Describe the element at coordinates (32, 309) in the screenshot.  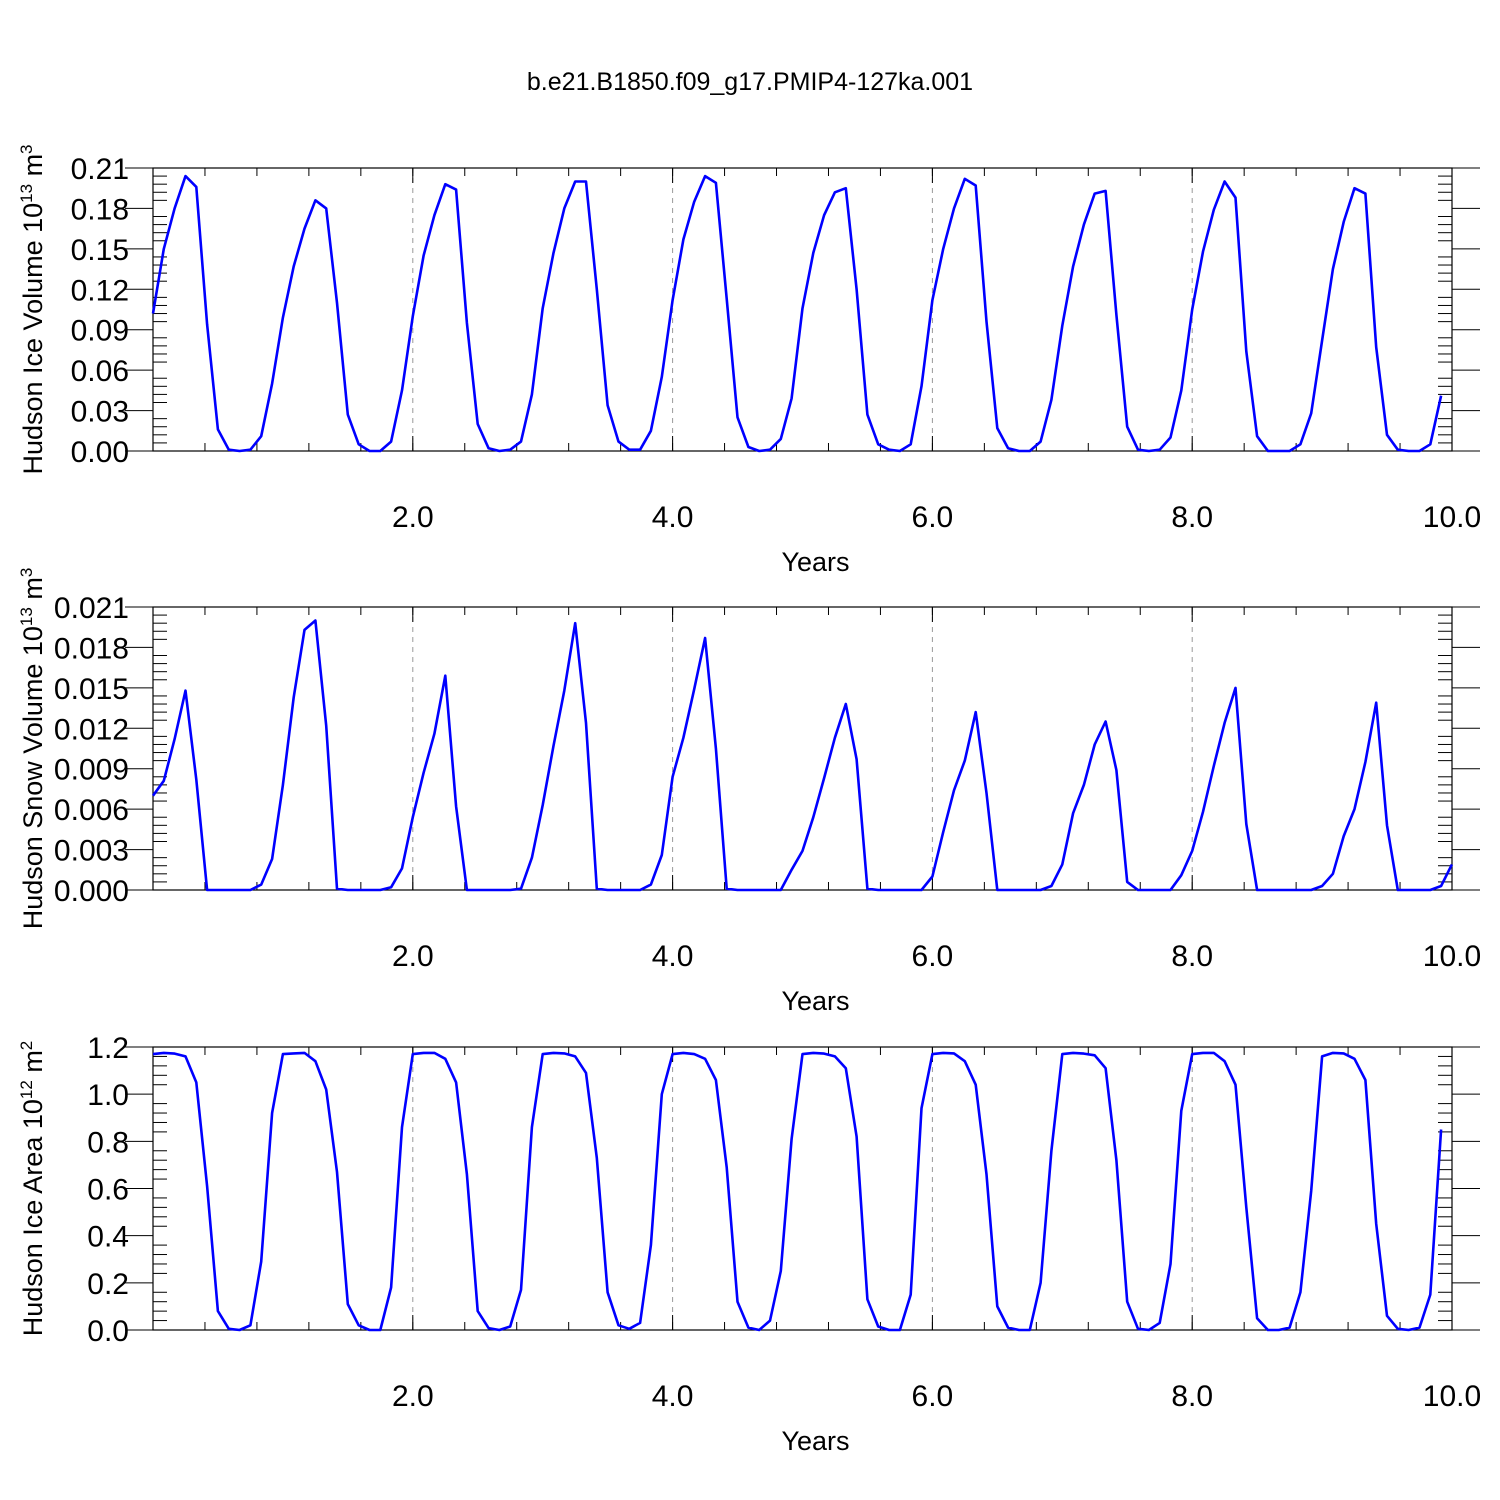
I see `ice-volume-y-axis-label: Hudson Ice Volume 1013 m3` at that location.